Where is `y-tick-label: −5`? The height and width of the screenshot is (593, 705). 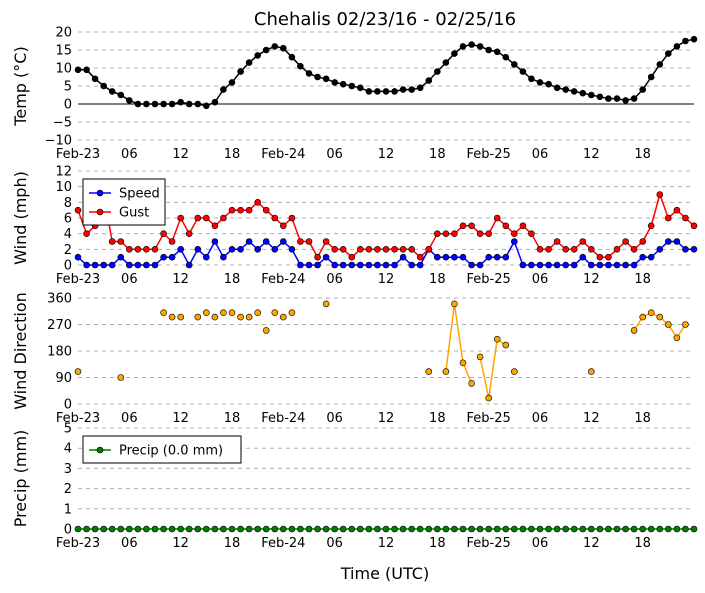
y-tick-label: −5 is located at coordinates (62, 123).